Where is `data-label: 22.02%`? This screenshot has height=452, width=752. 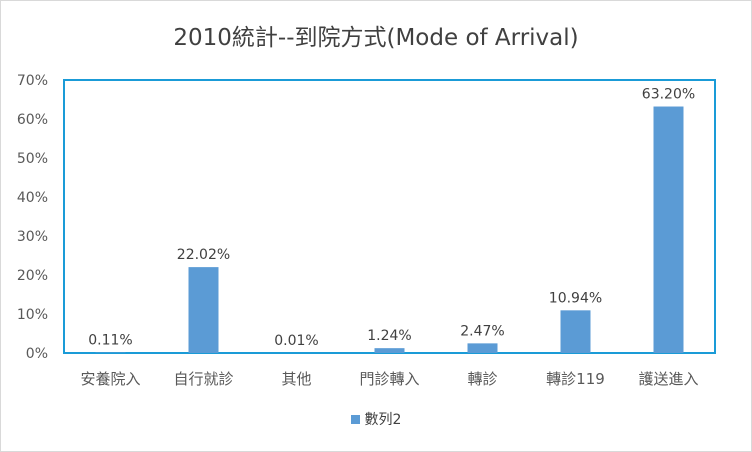 data-label: 22.02% is located at coordinates (203, 255).